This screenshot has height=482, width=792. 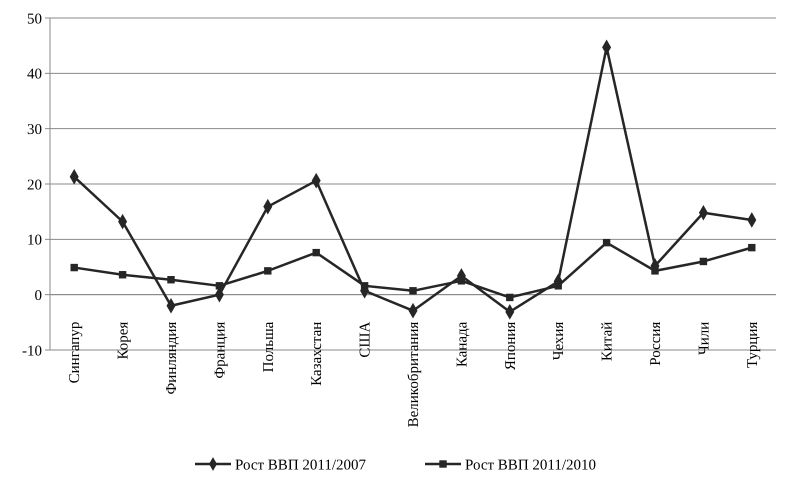 I want to click on x-tick-label: Турция, so click(x=752, y=345).